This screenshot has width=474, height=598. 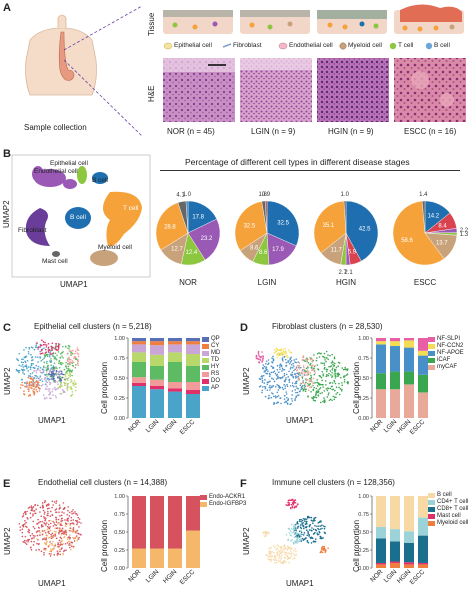 What do you see at coordinates (433, 217) in the screenshot?
I see `pie-escc-label-0: 14.2` at bounding box center [433, 217].